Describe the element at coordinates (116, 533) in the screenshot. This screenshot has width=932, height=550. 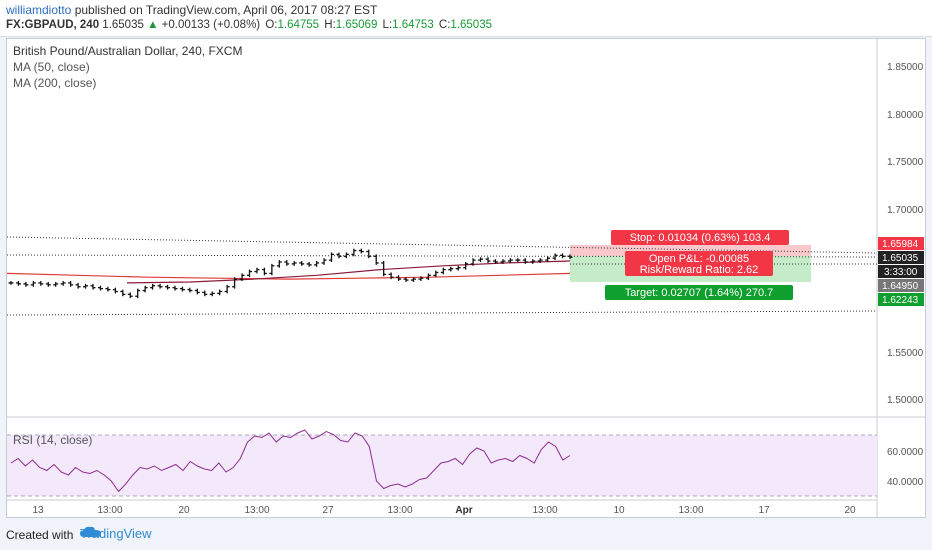
I see `tradingview-logo: TradingView` at that location.